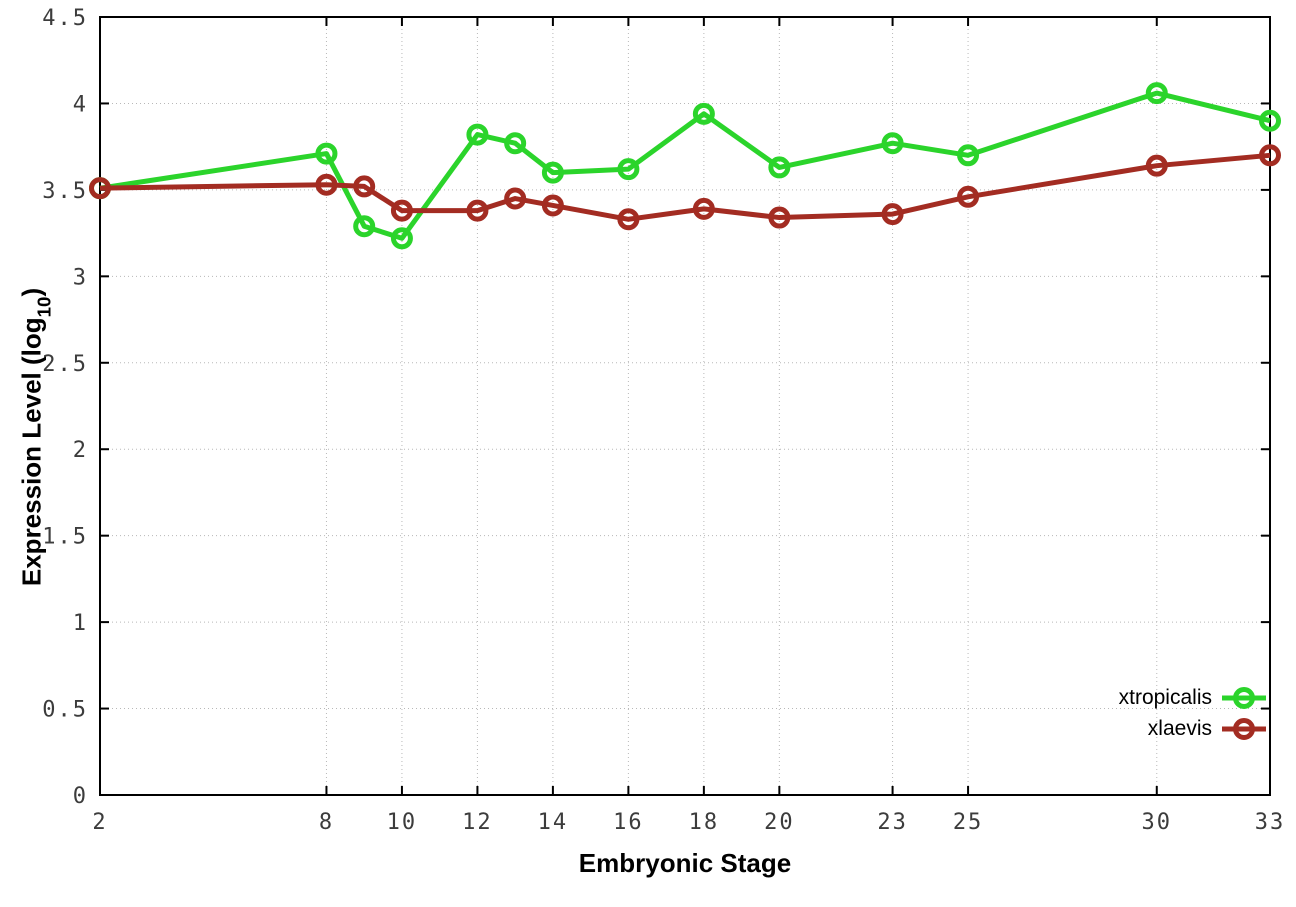  Describe the element at coordinates (65, 537) in the screenshot. I see `y-tick-label: 1.5` at that location.